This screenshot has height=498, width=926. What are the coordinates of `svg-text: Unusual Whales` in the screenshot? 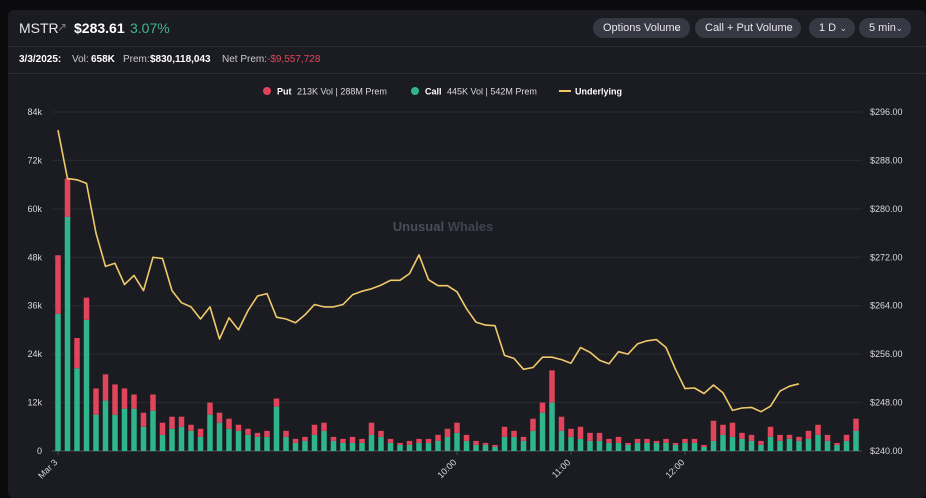 It's located at (443, 226).